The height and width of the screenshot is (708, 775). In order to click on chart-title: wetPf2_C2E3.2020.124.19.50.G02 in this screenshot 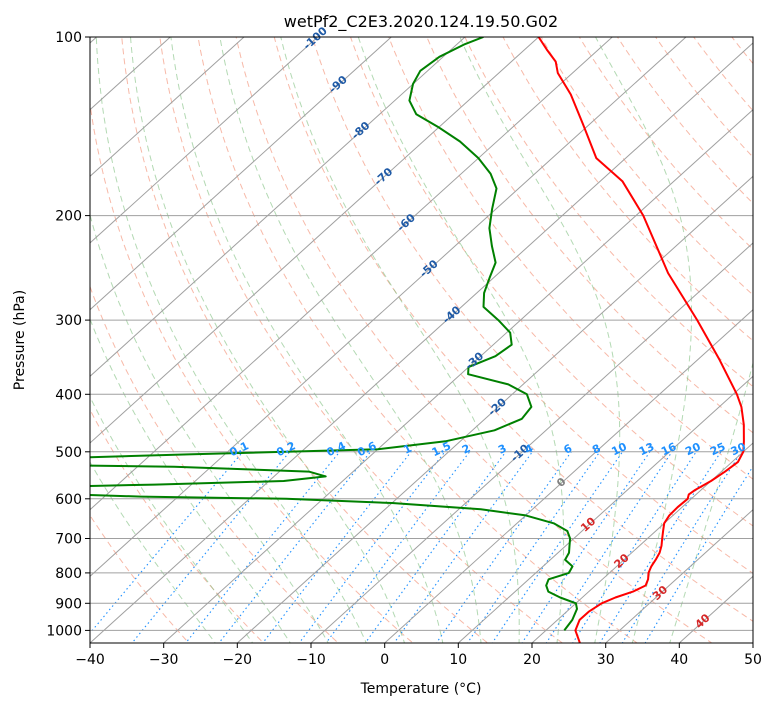, I will do `click(421, 22)`.